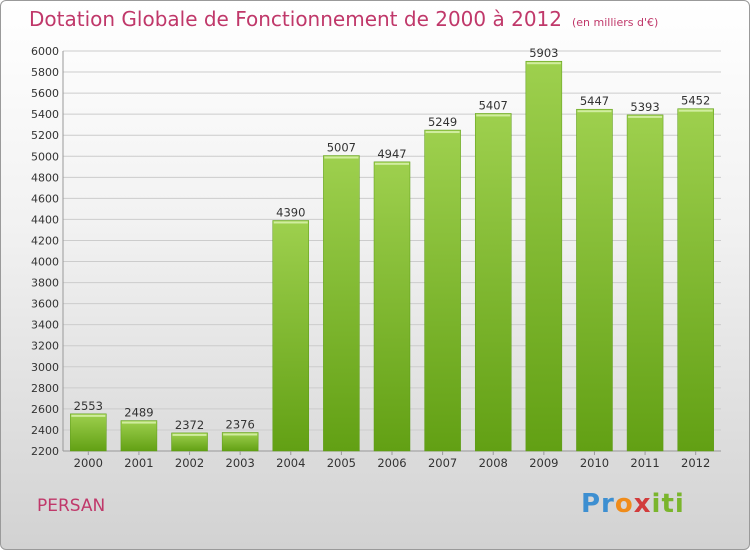 Image resolution: width=750 pixels, height=550 pixels. I want to click on data-label: 2489, so click(138, 413).